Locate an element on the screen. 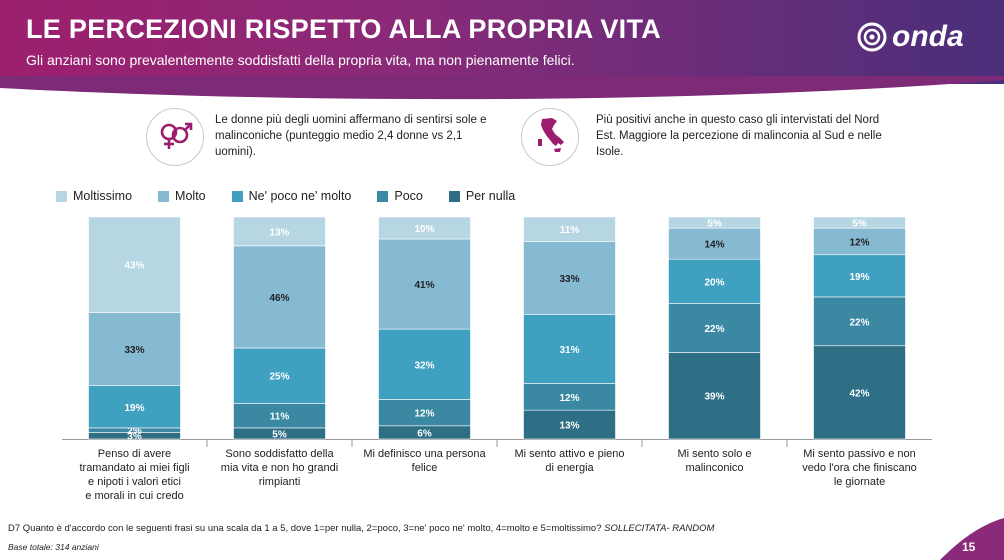 The height and width of the screenshot is (560, 1004). legend-label: Per nulla is located at coordinates (490, 196).